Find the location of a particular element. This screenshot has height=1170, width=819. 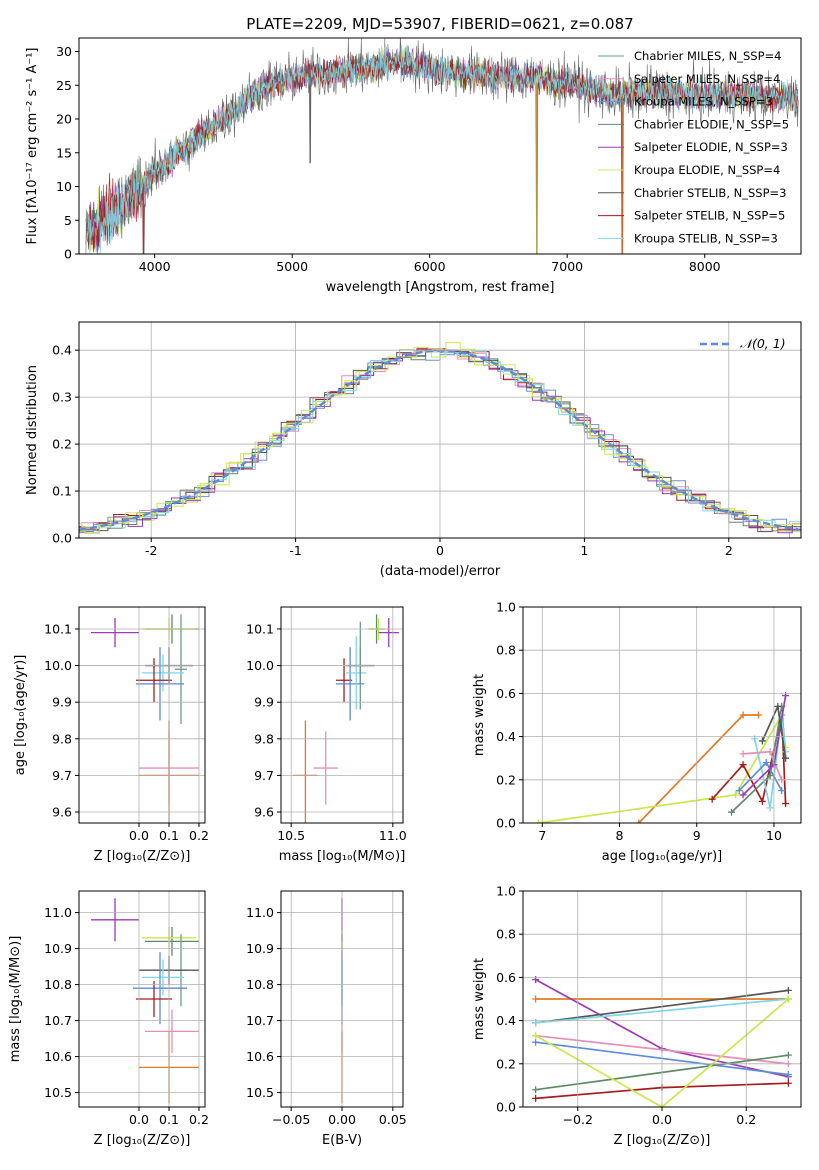

y-tick-label: 10.0 is located at coordinates (260, 665).